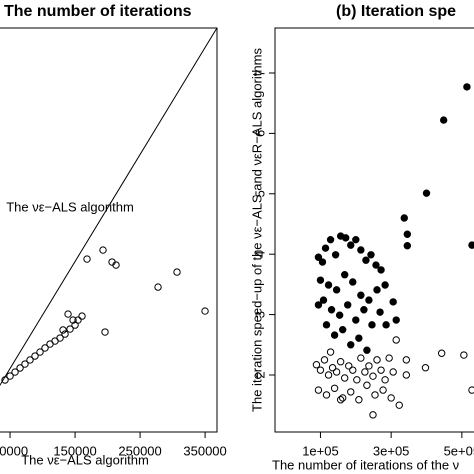 The image size is (474, 474). Describe the element at coordinates (204, 450) in the screenshot. I see `x-tick-label: 350000` at that location.